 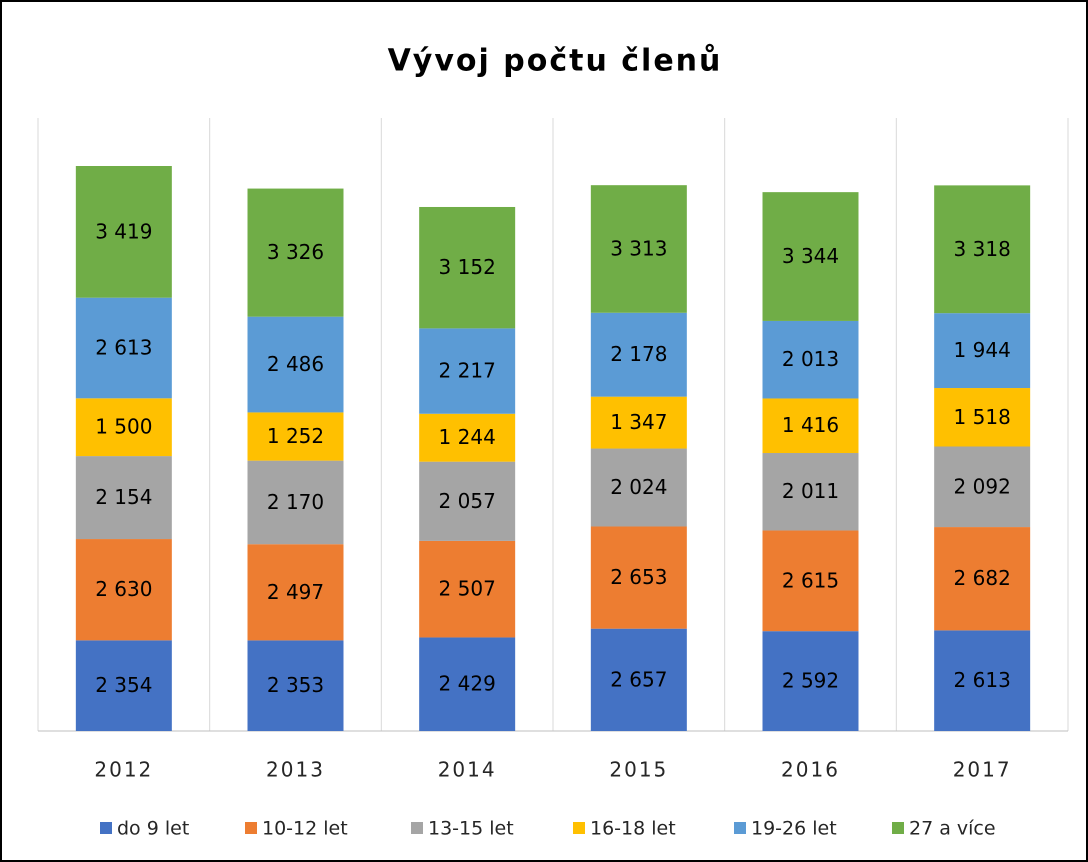 I want to click on value-label: 2 592, so click(x=810, y=681).